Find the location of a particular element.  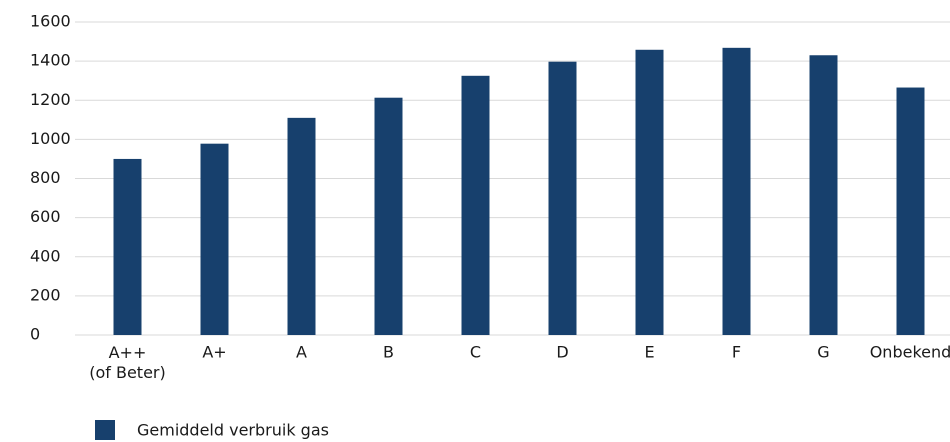

x-tick-label: B is located at coordinates (388, 352).